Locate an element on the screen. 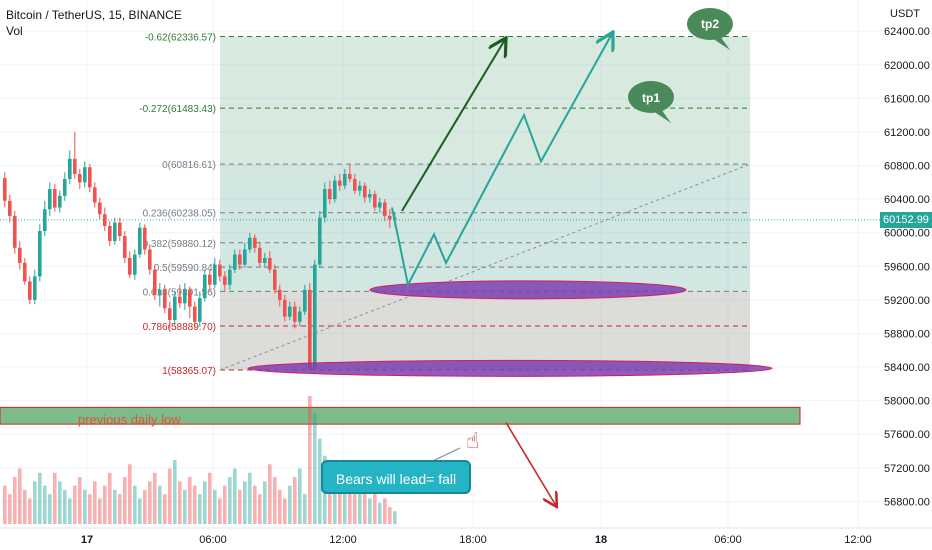  y-tick-label: 57600.00 is located at coordinates (907, 435).